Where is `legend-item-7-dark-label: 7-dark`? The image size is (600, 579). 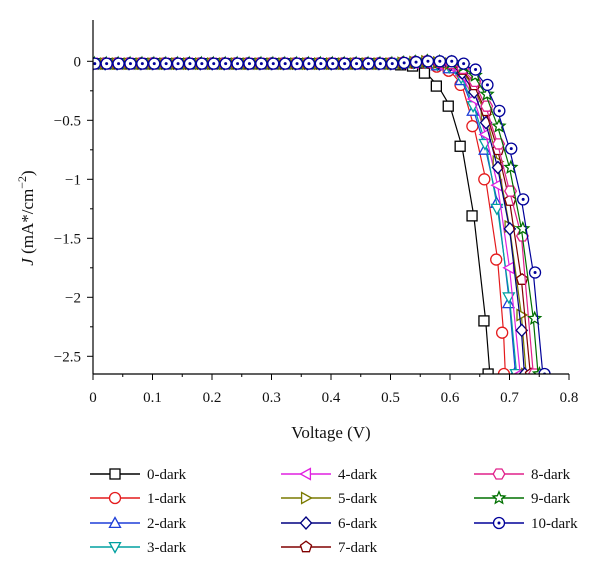 legend-item-7-dark-label: 7-dark is located at coordinates (358, 548).